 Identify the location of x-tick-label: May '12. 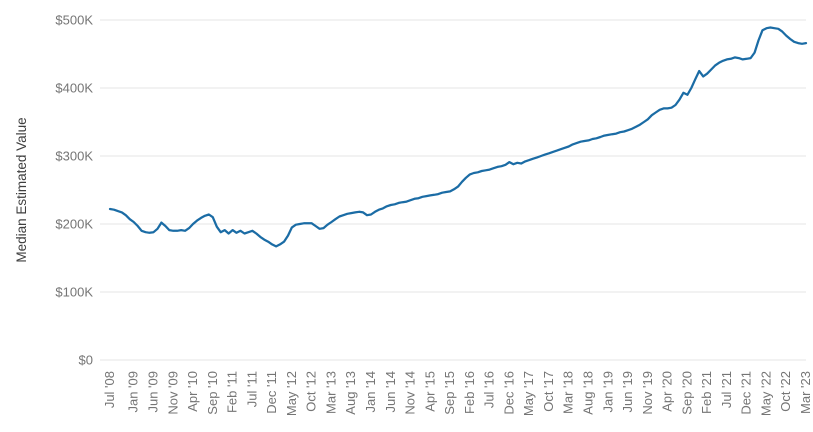
(291, 393).